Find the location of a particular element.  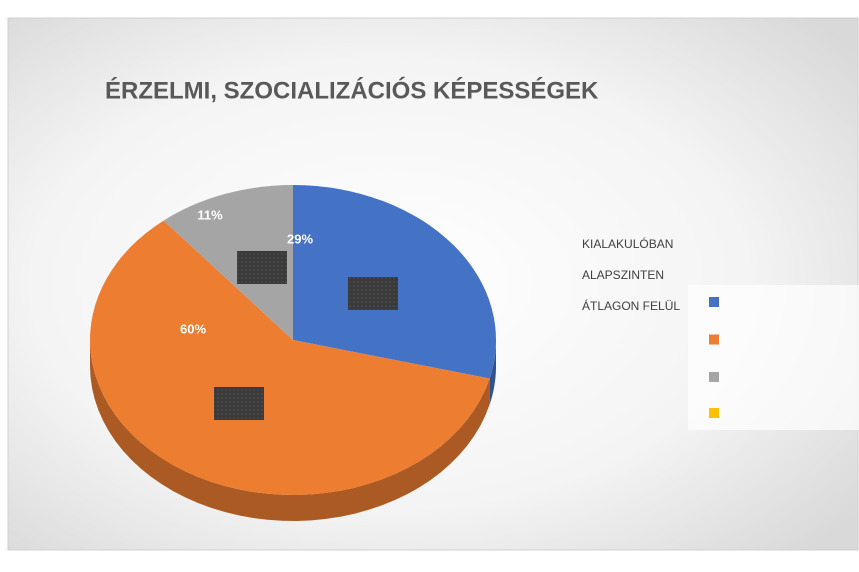

overlay-boxes is located at coordinates (306, 335).